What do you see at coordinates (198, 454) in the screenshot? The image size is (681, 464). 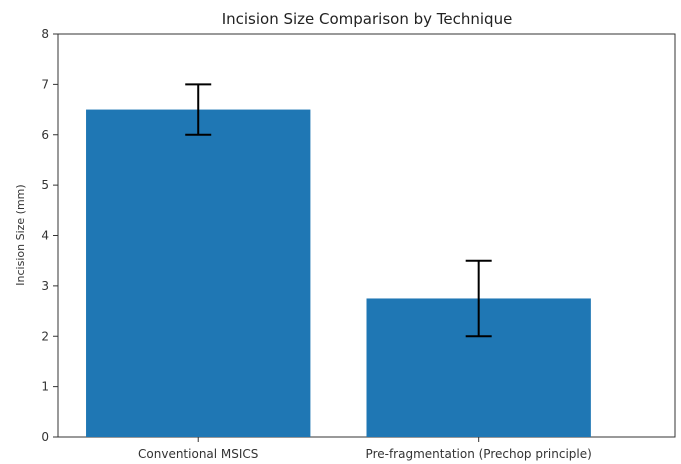 I see `x-tick-label: Conventional MSICS` at bounding box center [198, 454].